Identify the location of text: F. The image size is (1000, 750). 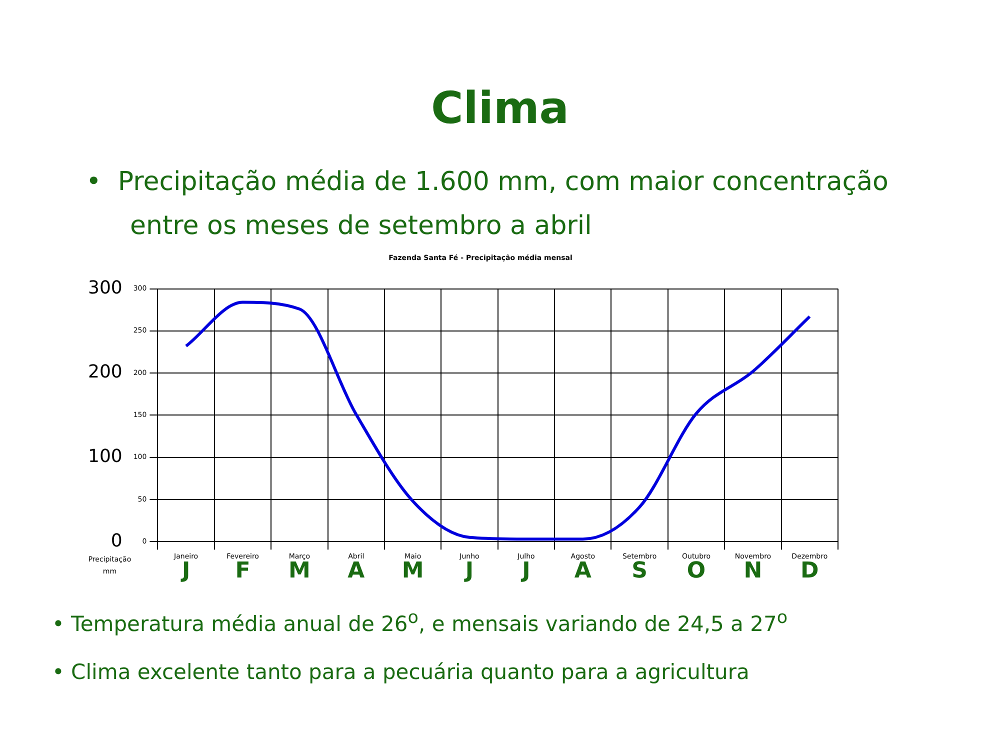
(242, 571).